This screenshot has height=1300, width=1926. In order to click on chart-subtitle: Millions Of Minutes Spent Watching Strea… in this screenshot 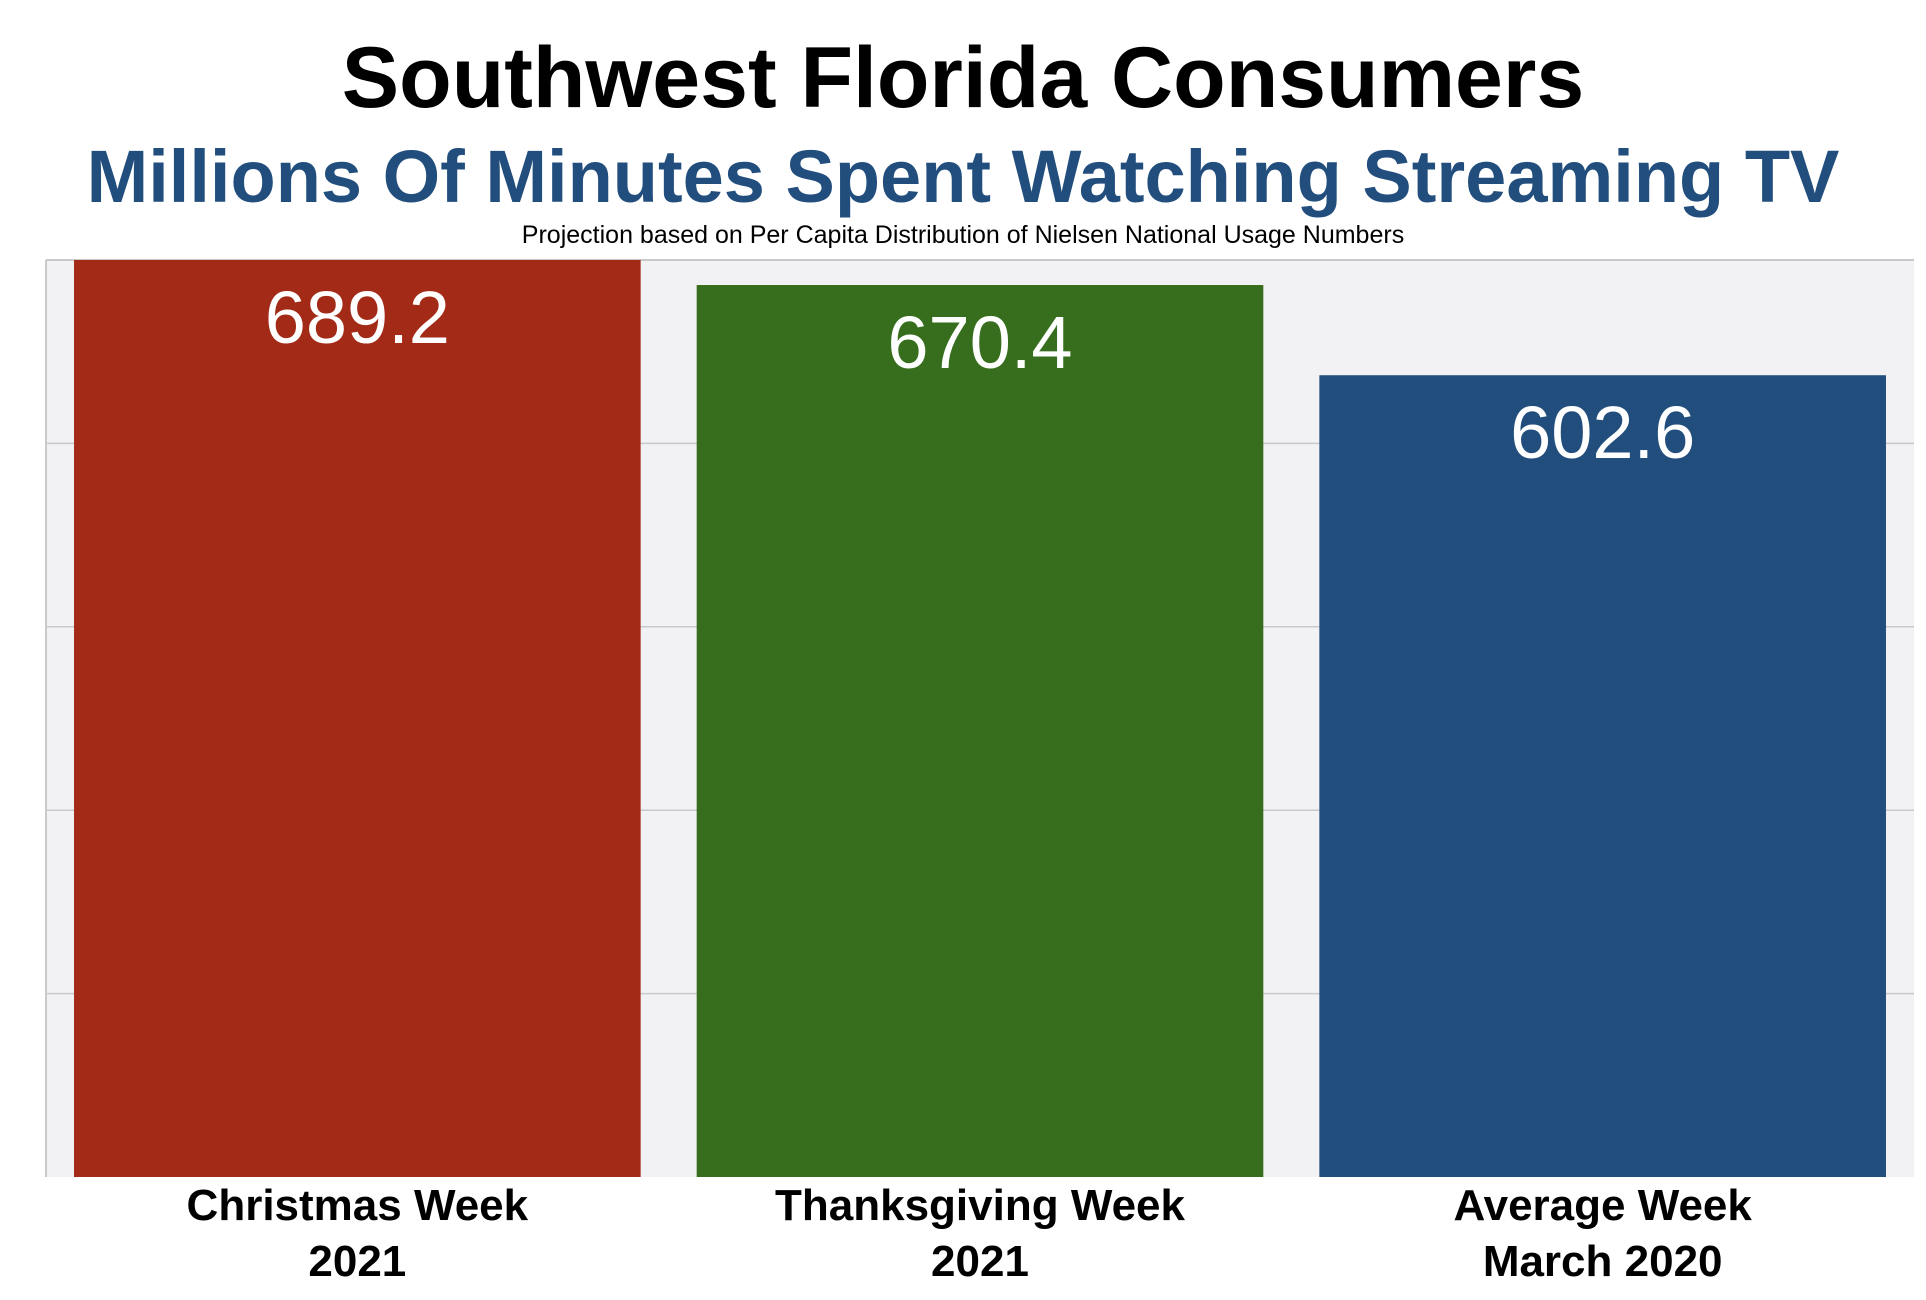, I will do `click(963, 176)`.